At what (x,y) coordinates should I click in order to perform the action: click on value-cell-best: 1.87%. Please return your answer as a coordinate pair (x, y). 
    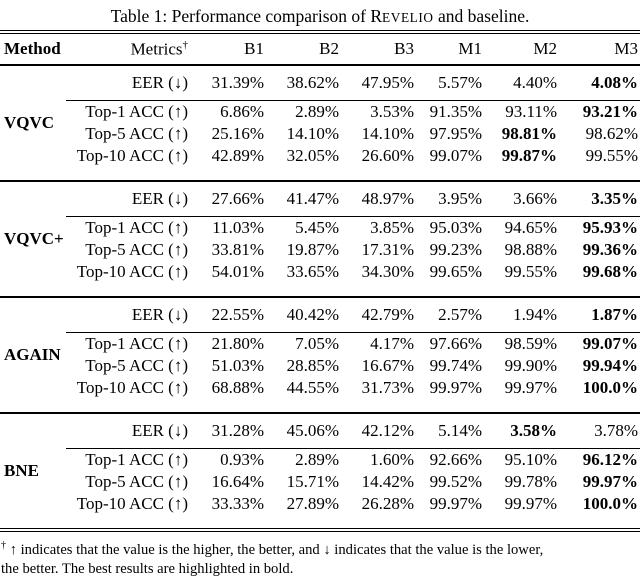
    Looking at the image, I should click on (599, 314).